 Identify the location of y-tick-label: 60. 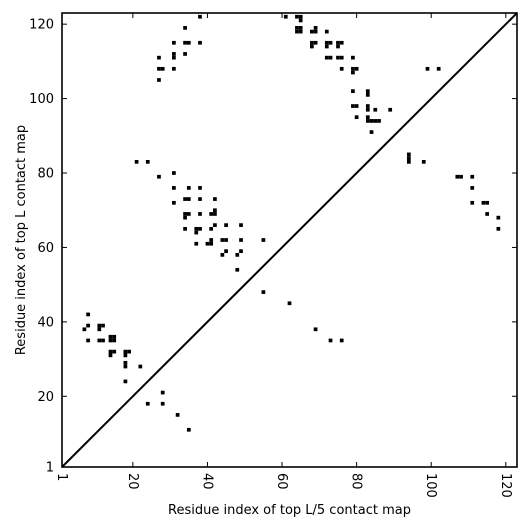
(45, 248).